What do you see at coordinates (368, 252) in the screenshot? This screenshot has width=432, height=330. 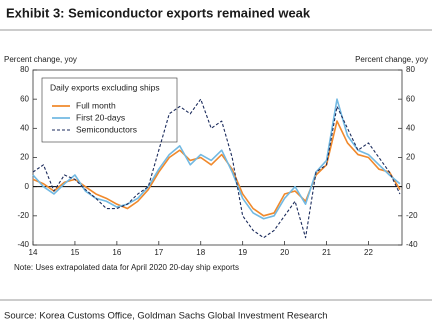 I see `x-tick-label: 22` at bounding box center [368, 252].